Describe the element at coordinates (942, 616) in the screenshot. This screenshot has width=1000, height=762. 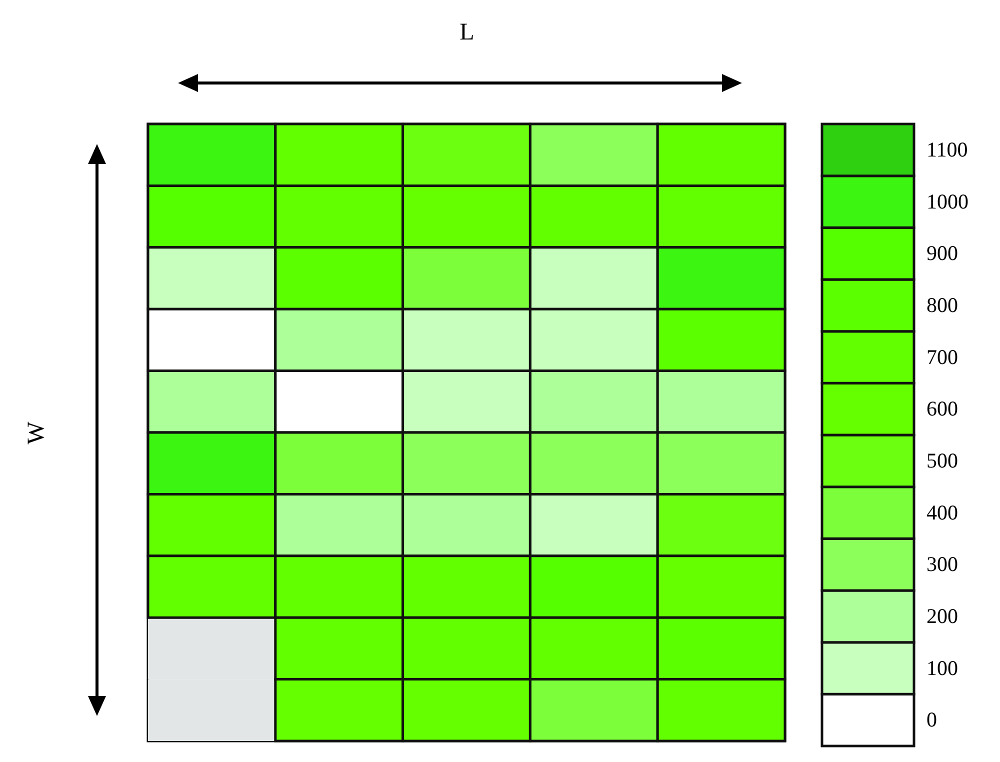
I see `color-bar-label: 200` at that location.